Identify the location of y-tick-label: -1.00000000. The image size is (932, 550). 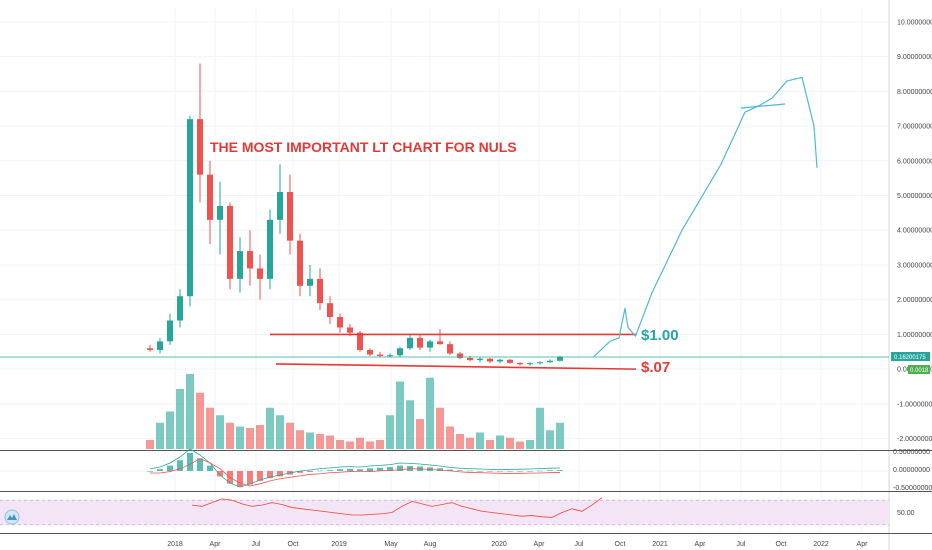
(914, 404).